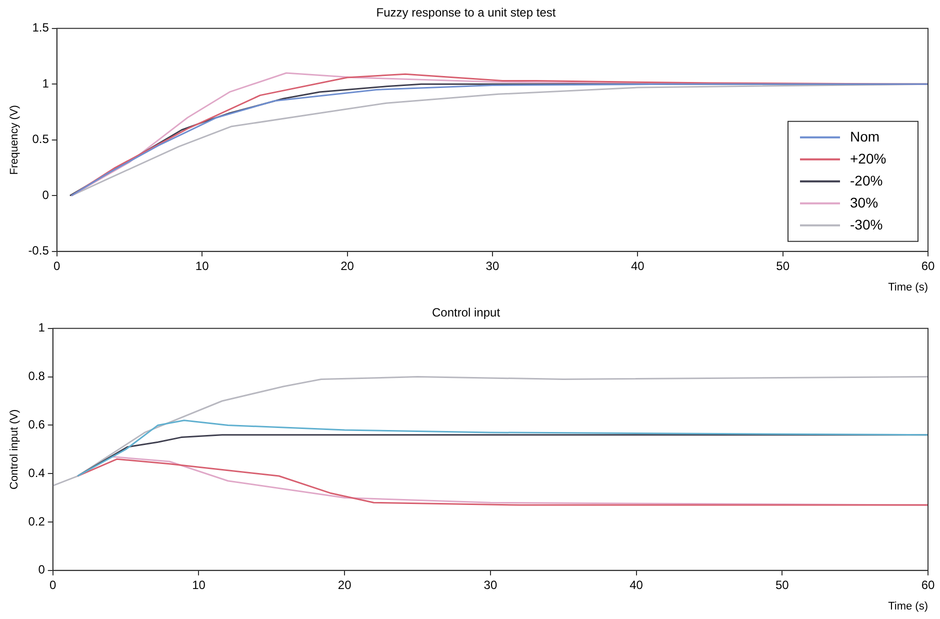  I want to click on legend-label: -20%, so click(866, 180).